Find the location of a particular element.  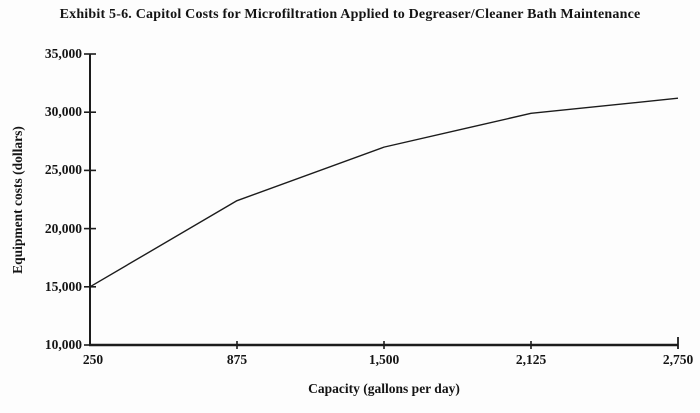

y-tick-label: 10,000 is located at coordinates (63, 344).